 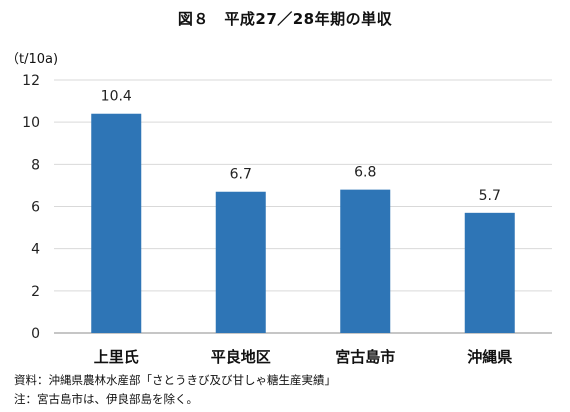 What do you see at coordinates (241, 357) in the screenshot?
I see `x-category-label: 平良地区` at bounding box center [241, 357].